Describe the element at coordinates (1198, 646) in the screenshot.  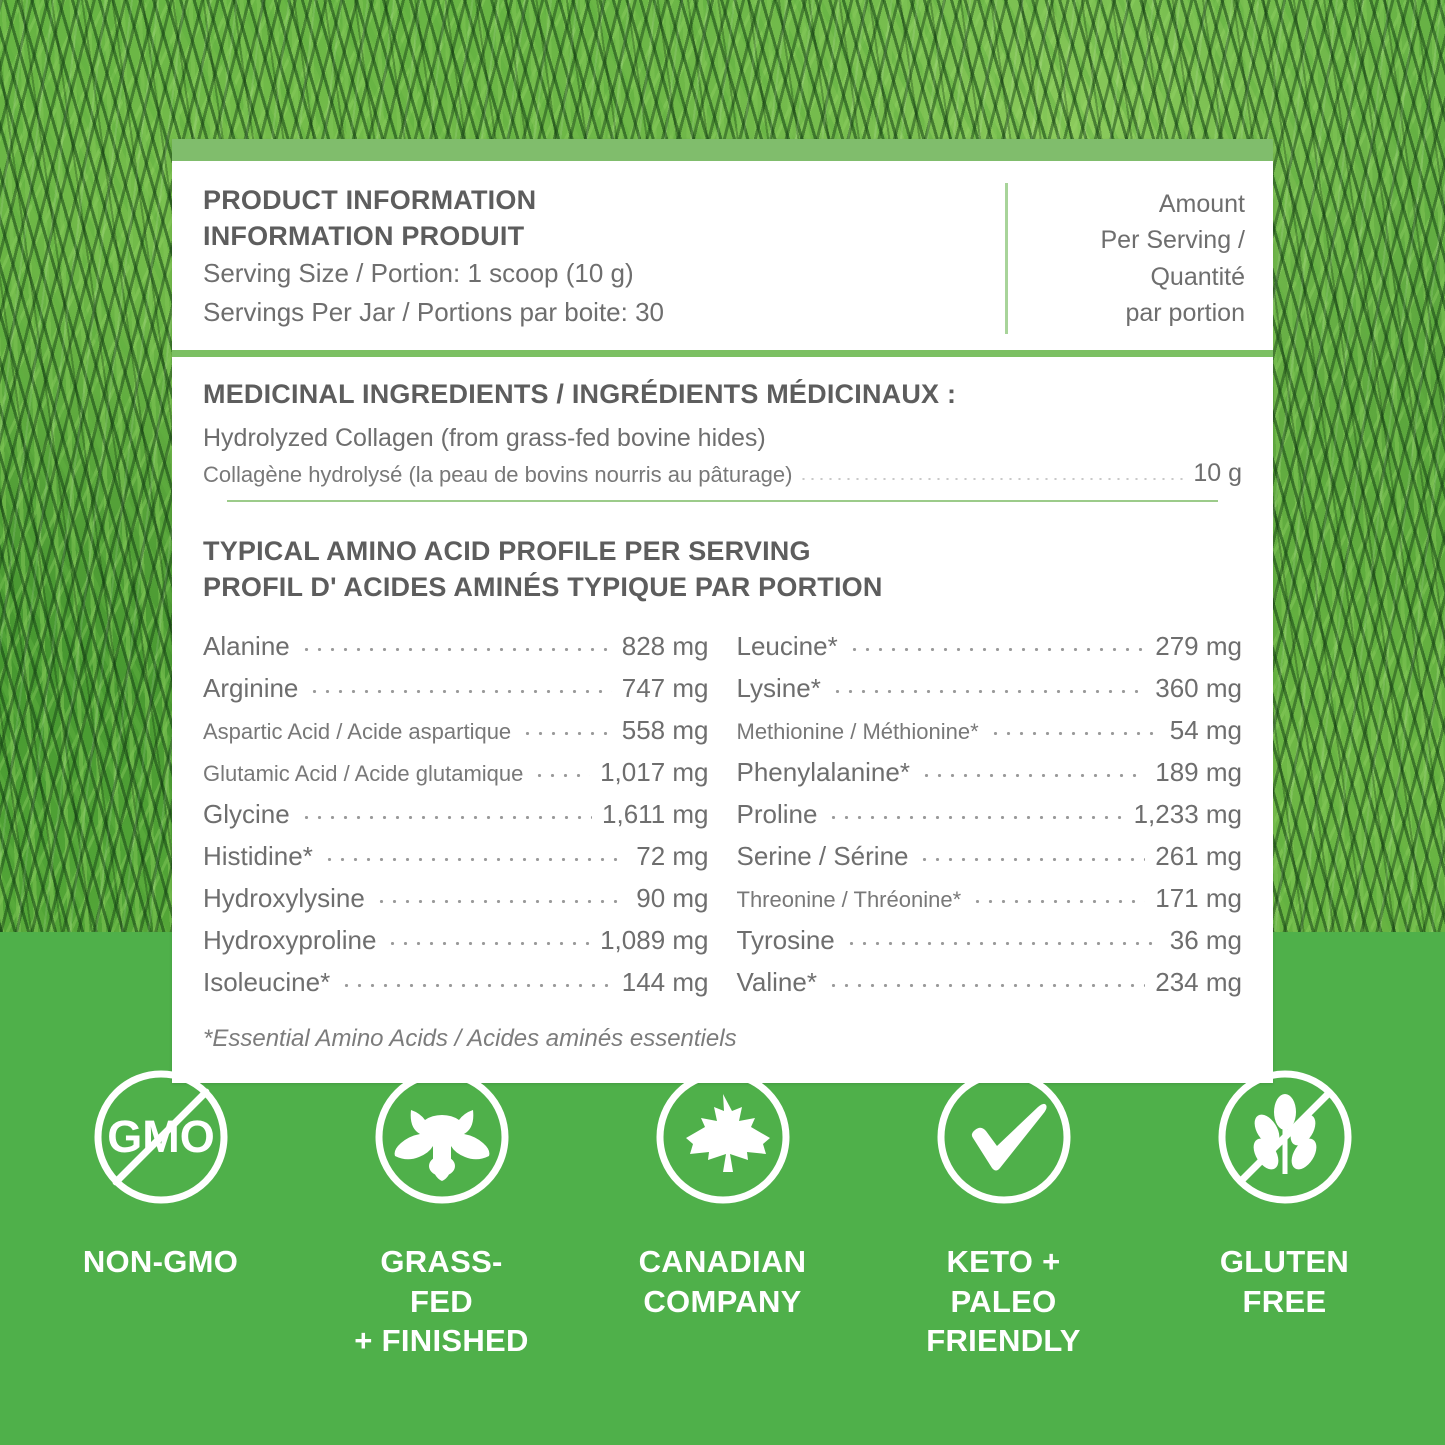
I see `amino-acid-value: 279 mg` at that location.